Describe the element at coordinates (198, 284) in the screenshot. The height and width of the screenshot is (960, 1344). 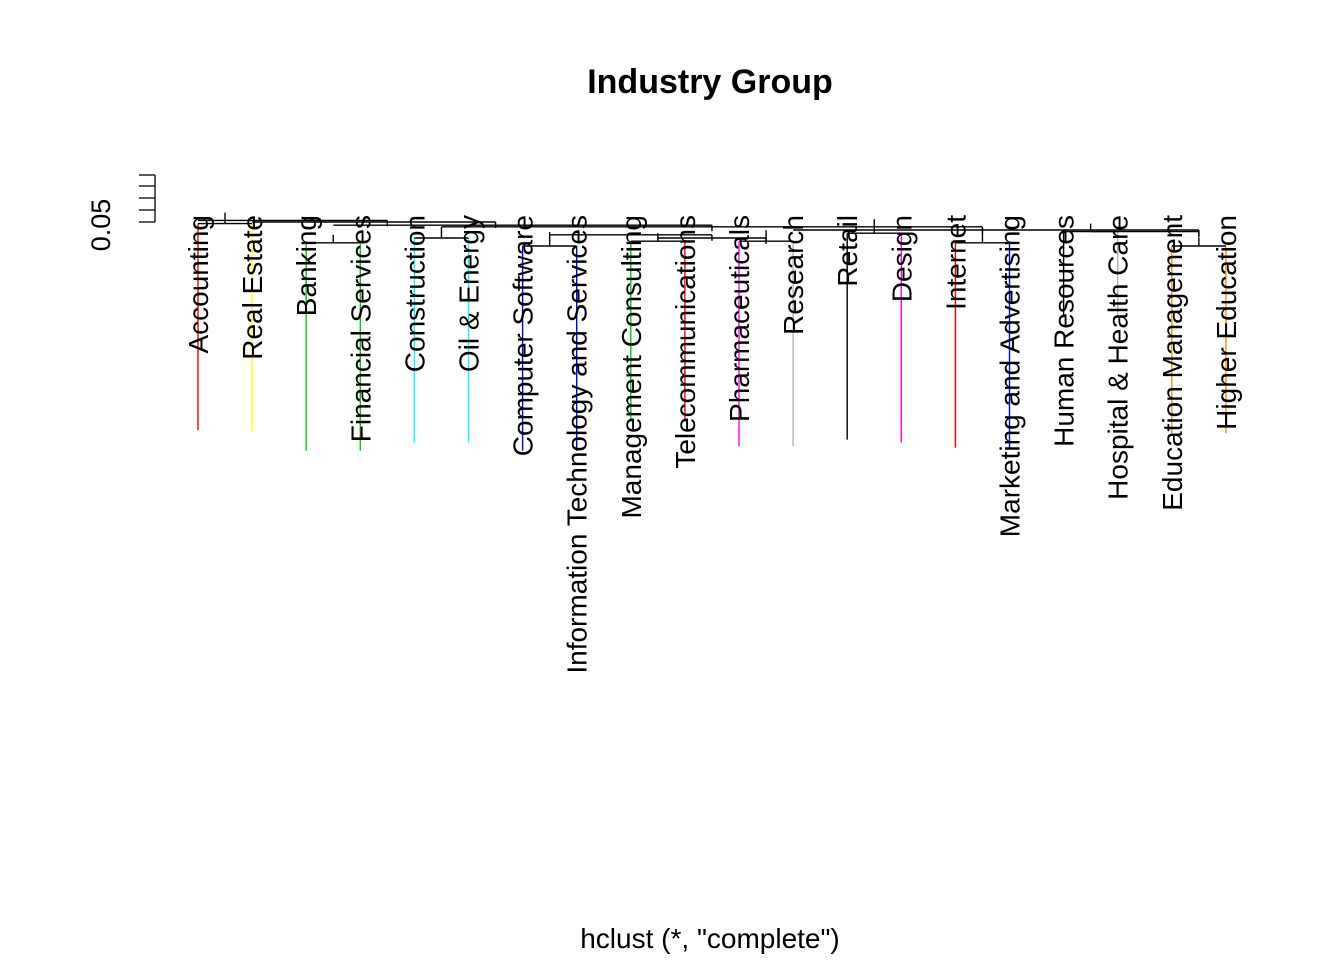
I see `leaf-label-0: Accounting` at that location.